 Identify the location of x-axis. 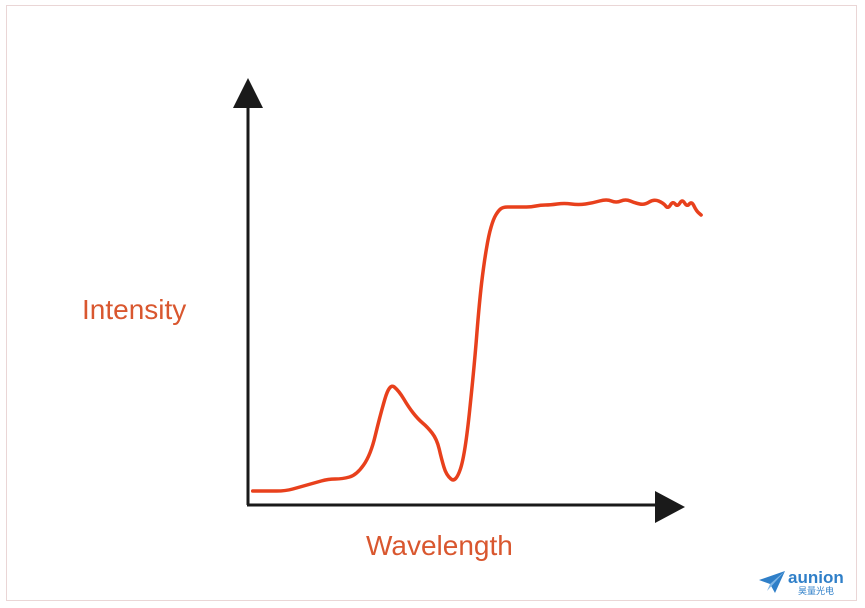
(466, 507).